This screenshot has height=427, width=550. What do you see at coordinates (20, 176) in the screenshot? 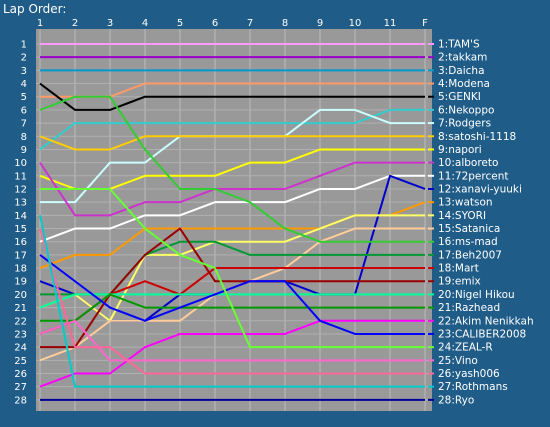
I see `y-tick-label: 11` at bounding box center [20, 176].